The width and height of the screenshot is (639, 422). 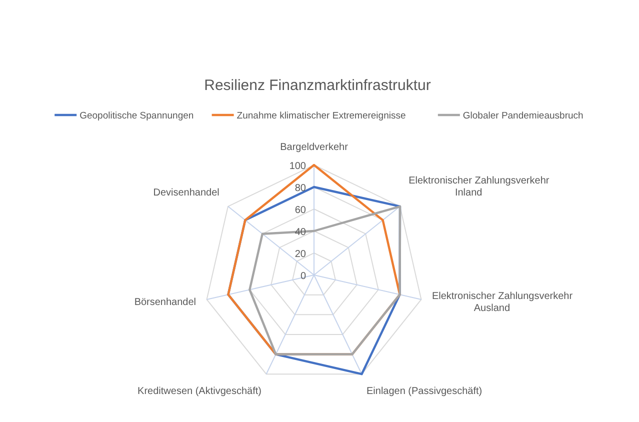 What do you see at coordinates (137, 116) in the screenshot?
I see `legend-label: Geopolitische Spannungen` at bounding box center [137, 116].